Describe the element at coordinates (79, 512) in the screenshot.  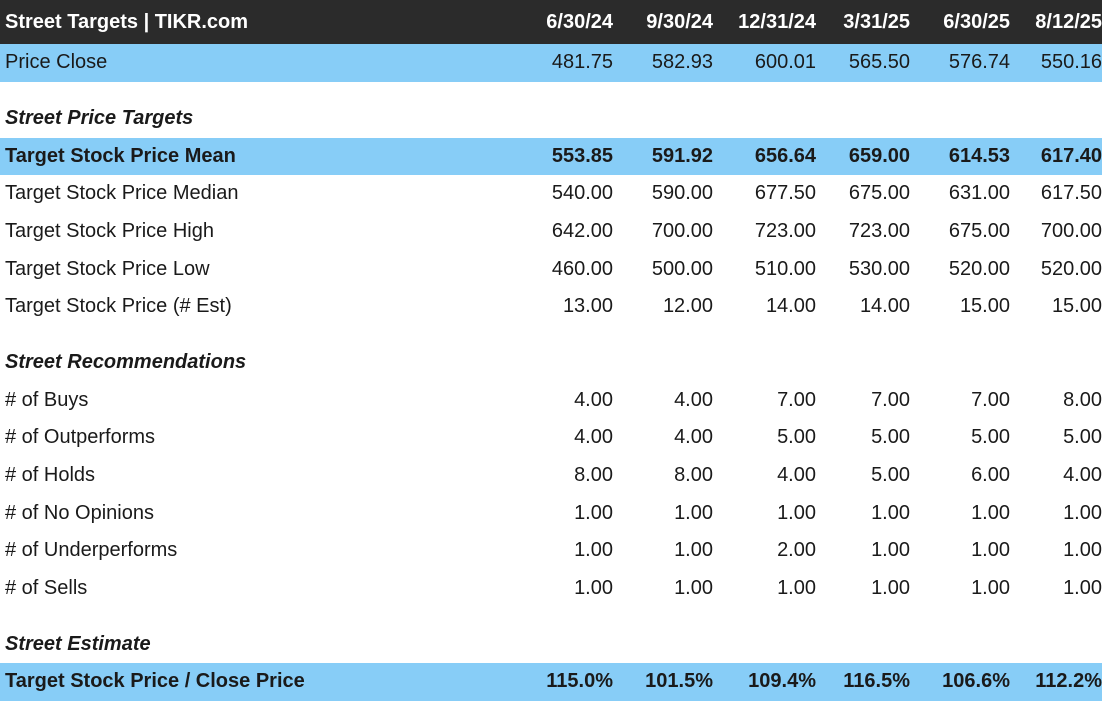
I see `row-label: # of No Opinions` at that location.